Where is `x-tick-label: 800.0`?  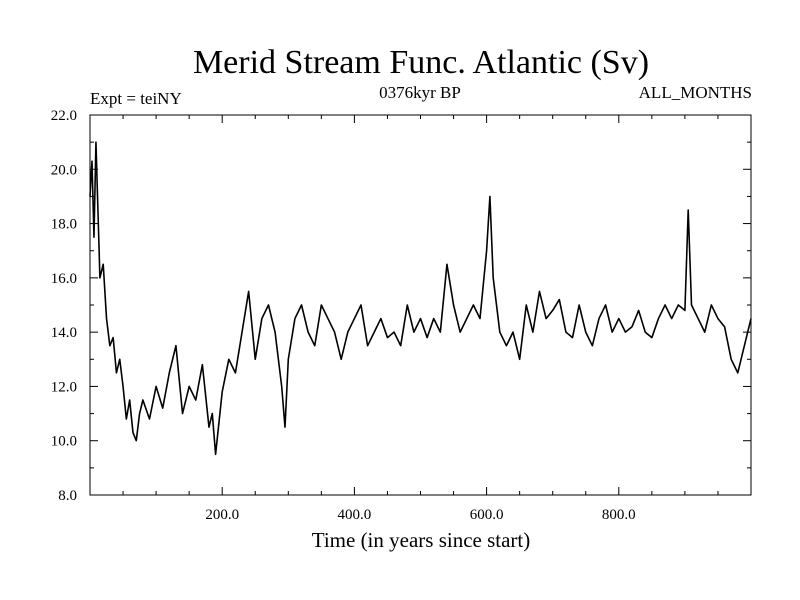
x-tick-label: 800.0 is located at coordinates (619, 515).